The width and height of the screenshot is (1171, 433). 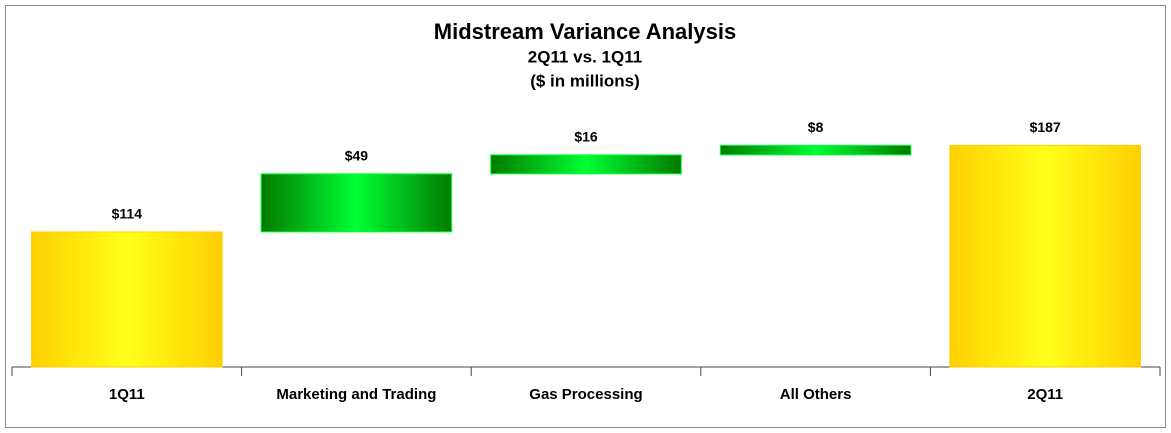 I want to click on x-tick-label: Gas Processing, so click(x=586, y=394).